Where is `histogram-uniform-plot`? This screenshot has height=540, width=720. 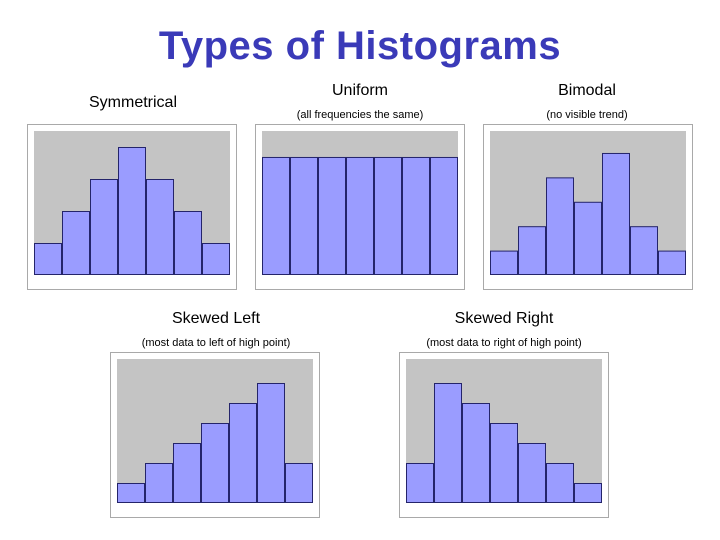
histogram-uniform-plot is located at coordinates (360, 203).